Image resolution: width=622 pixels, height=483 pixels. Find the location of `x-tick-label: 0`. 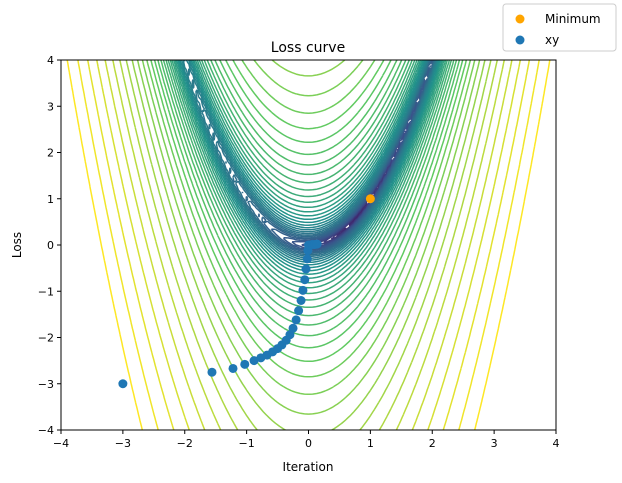

x-tick-label: 0 is located at coordinates (308, 443).